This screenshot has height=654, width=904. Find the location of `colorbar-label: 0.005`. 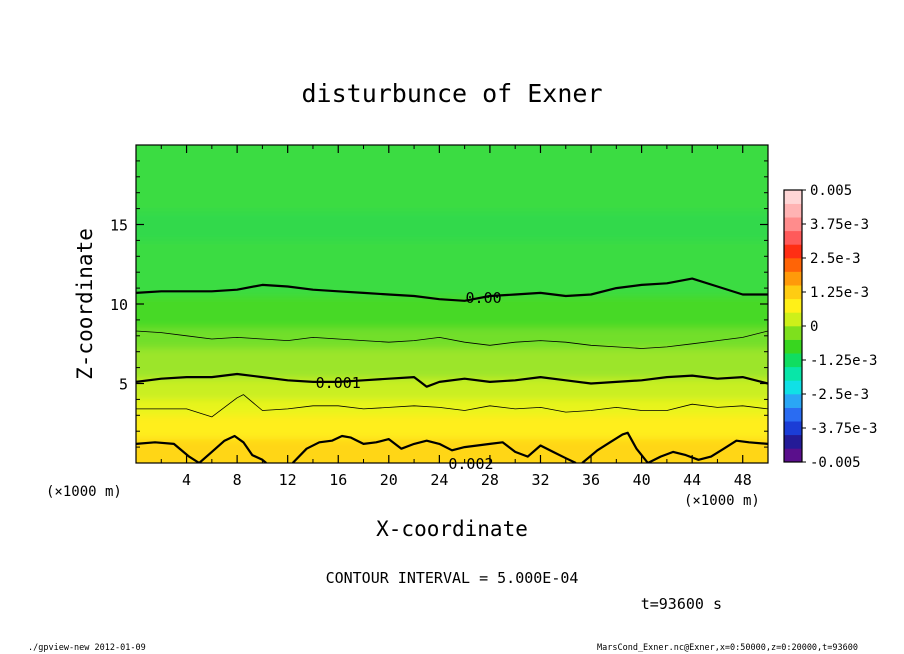

colorbar-label: 0.005 is located at coordinates (831, 191).